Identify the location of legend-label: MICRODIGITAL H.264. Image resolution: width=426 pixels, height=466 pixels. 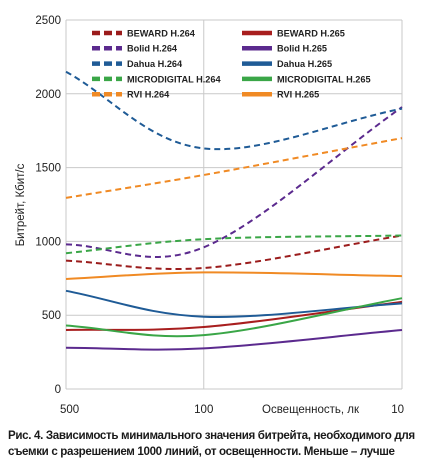
(174, 79).